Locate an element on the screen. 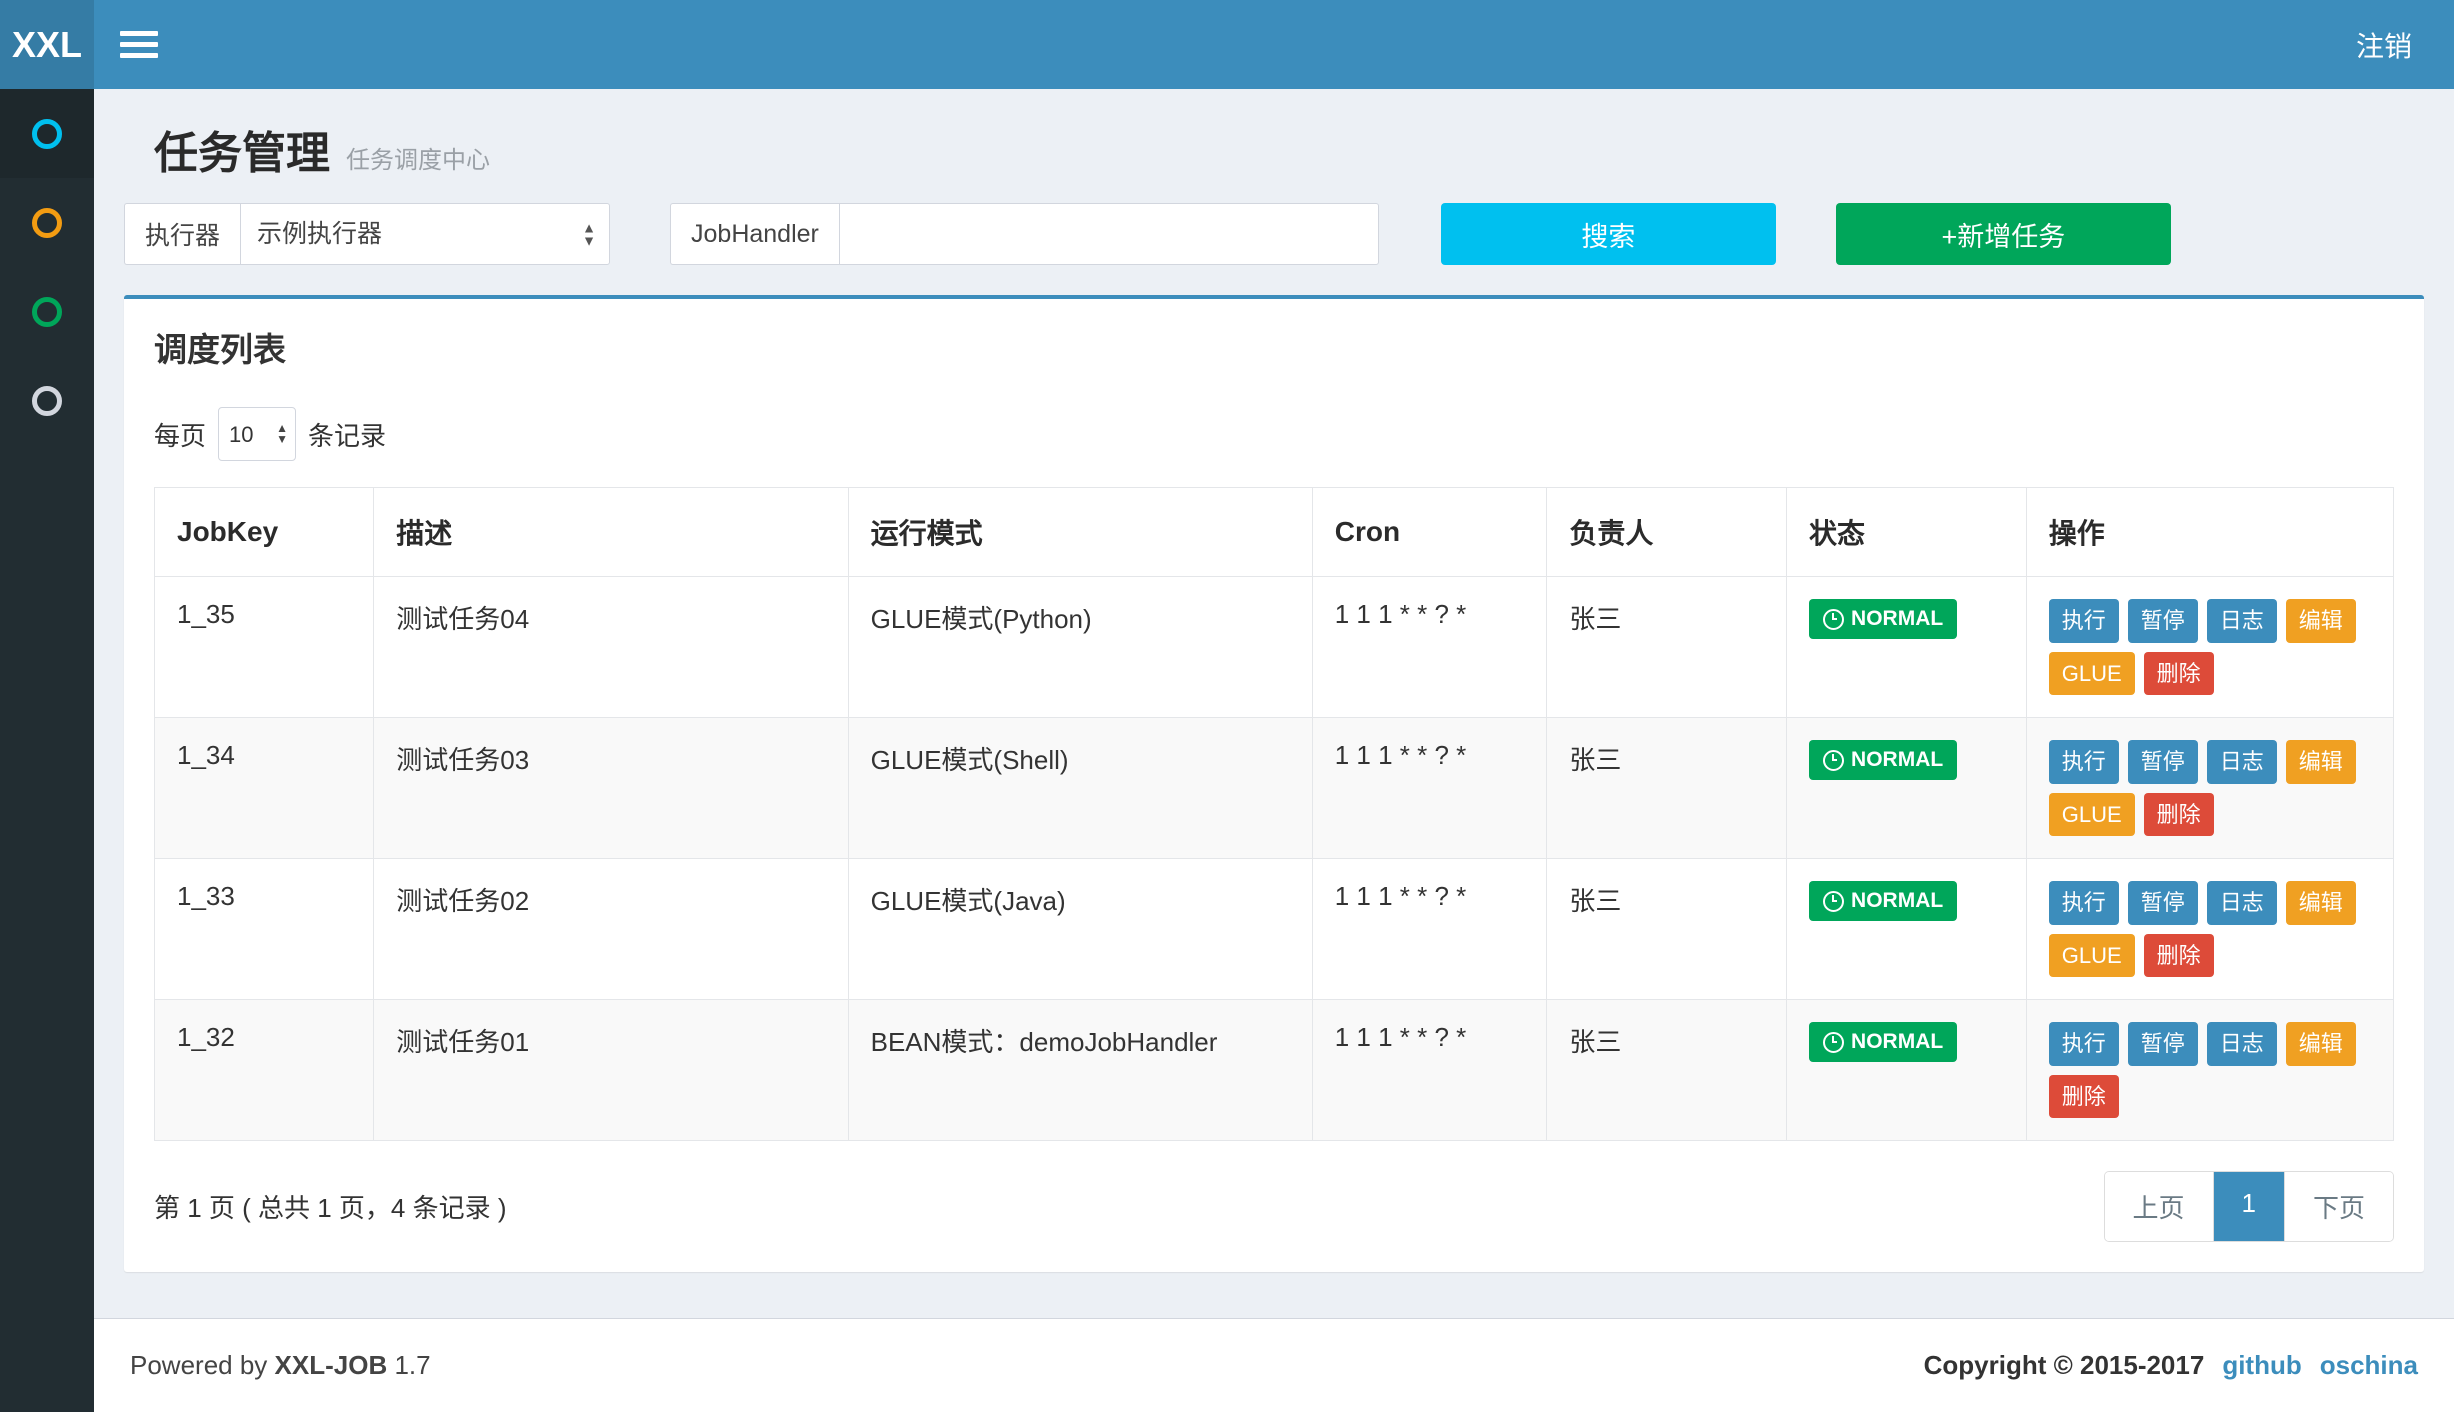 This screenshot has width=2454, height=1412. cell-desc: 测试任务04 is located at coordinates (611, 647).